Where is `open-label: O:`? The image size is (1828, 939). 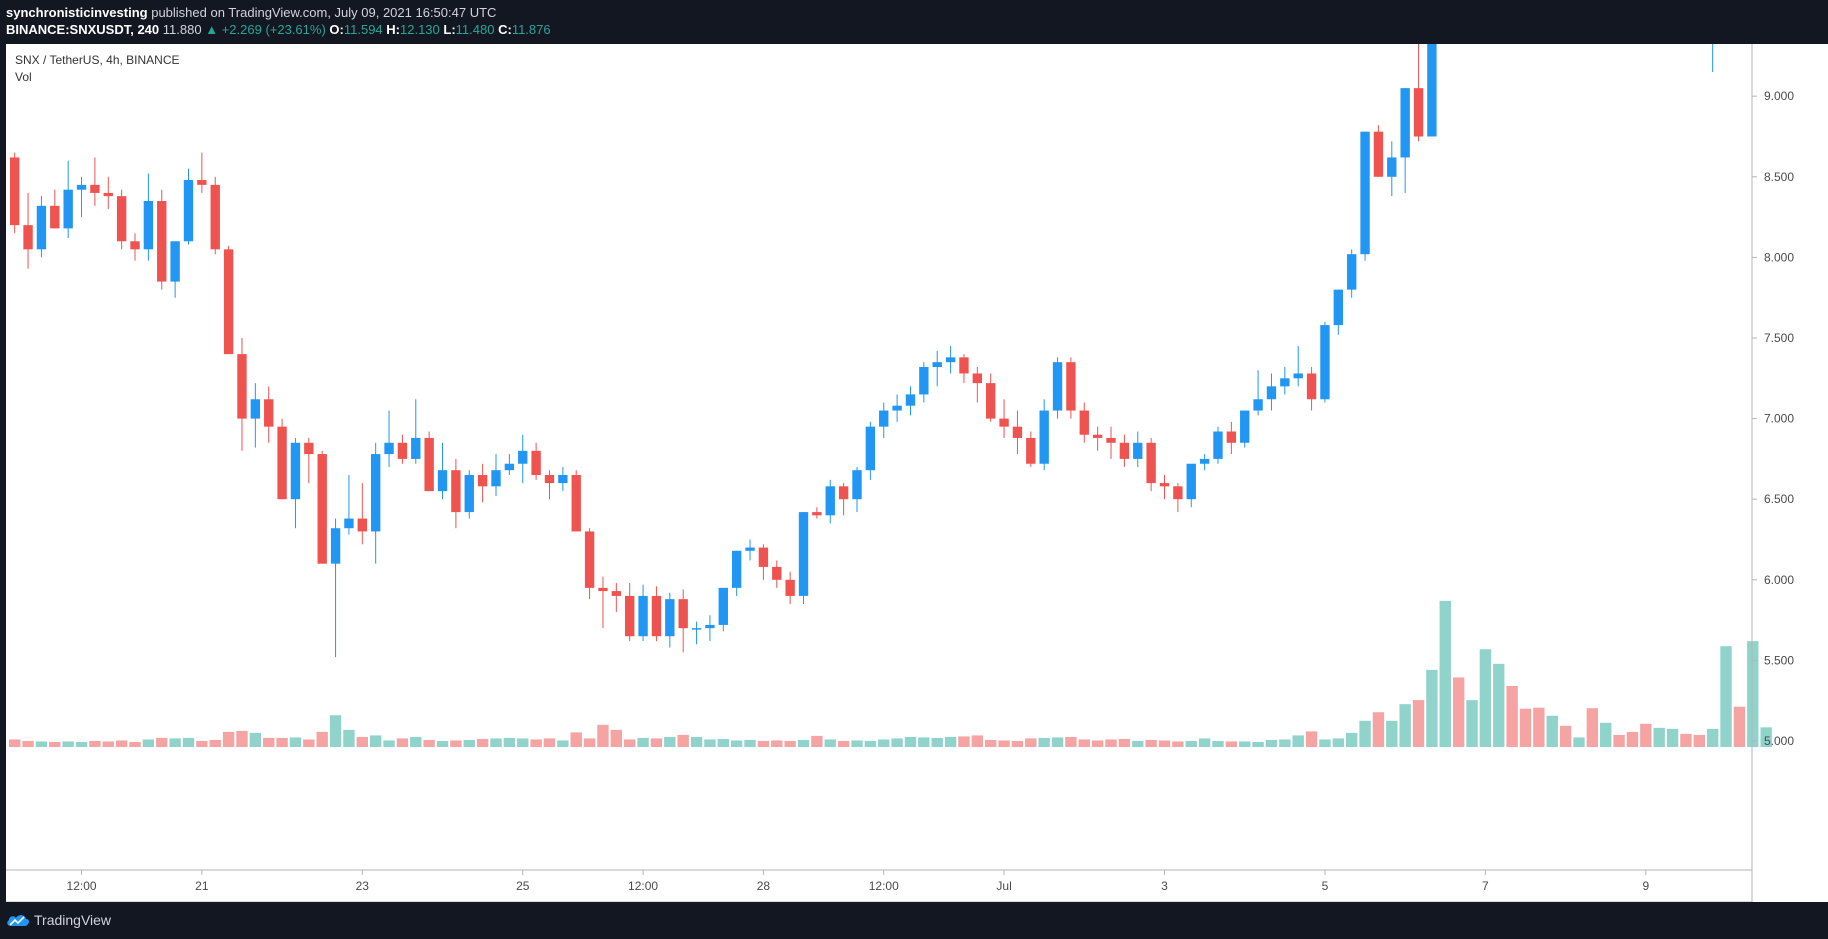 open-label: O: is located at coordinates (336, 29).